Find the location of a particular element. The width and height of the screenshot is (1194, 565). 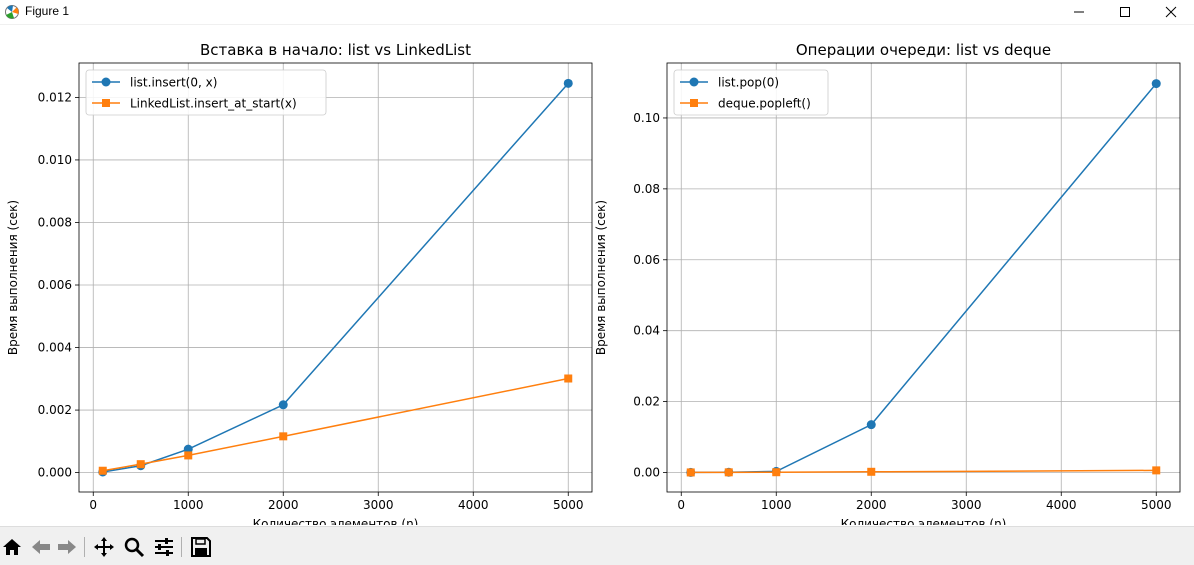

home-icon is located at coordinates (12, 547).